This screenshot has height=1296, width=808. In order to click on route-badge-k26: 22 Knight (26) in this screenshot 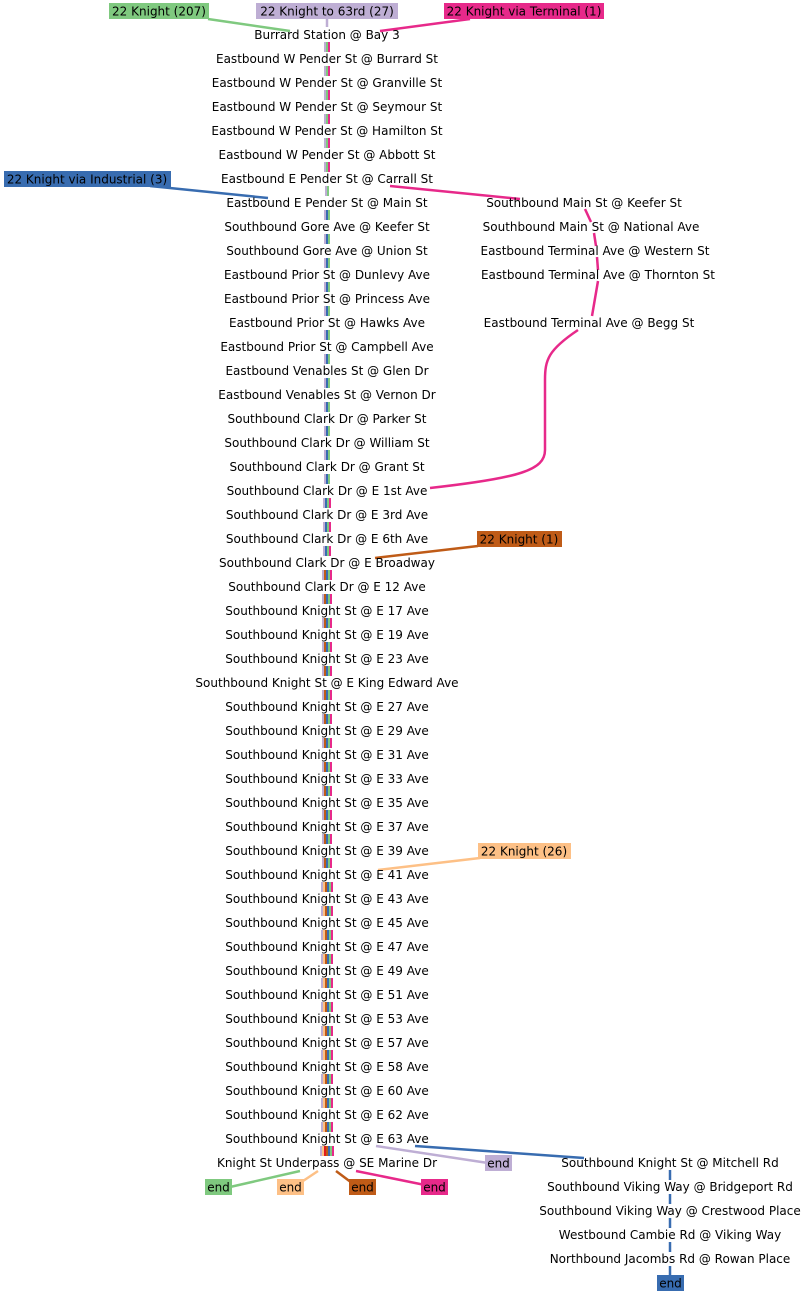, I will do `click(524, 851)`.